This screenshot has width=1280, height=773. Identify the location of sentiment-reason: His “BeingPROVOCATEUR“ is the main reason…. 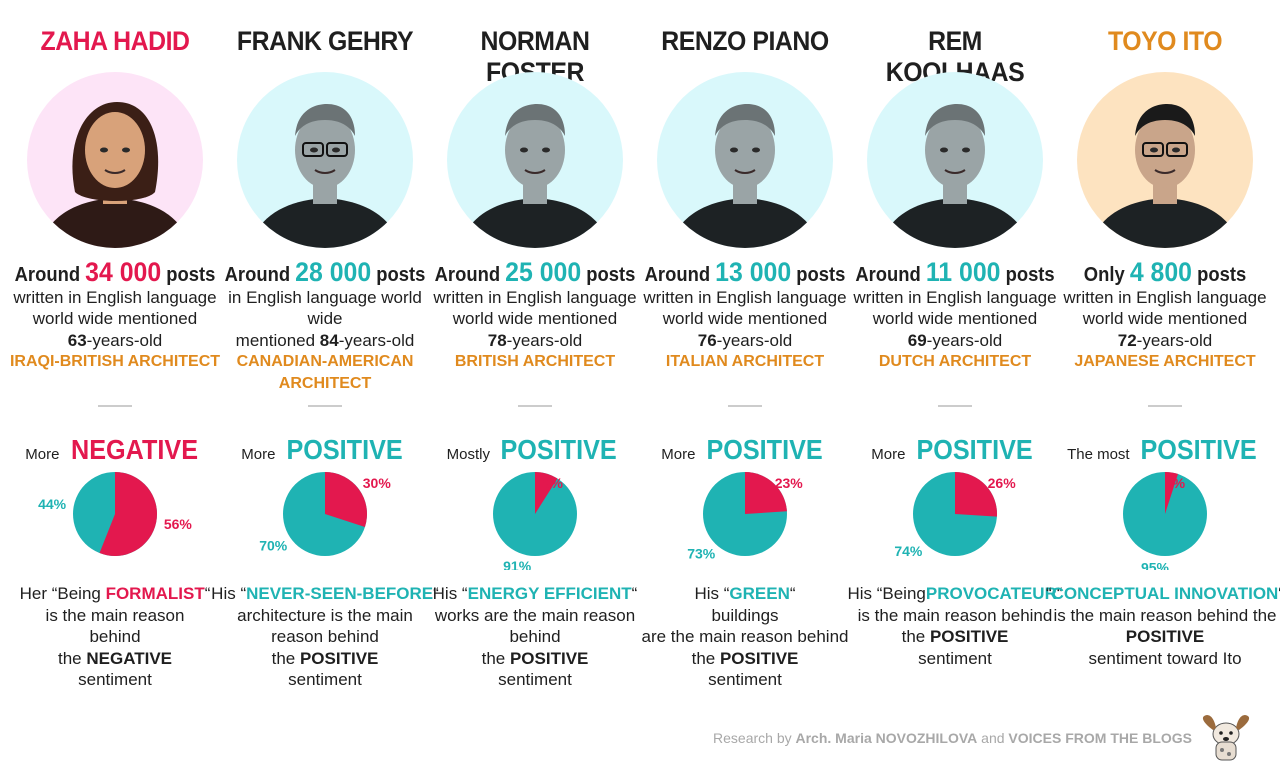
(955, 626).